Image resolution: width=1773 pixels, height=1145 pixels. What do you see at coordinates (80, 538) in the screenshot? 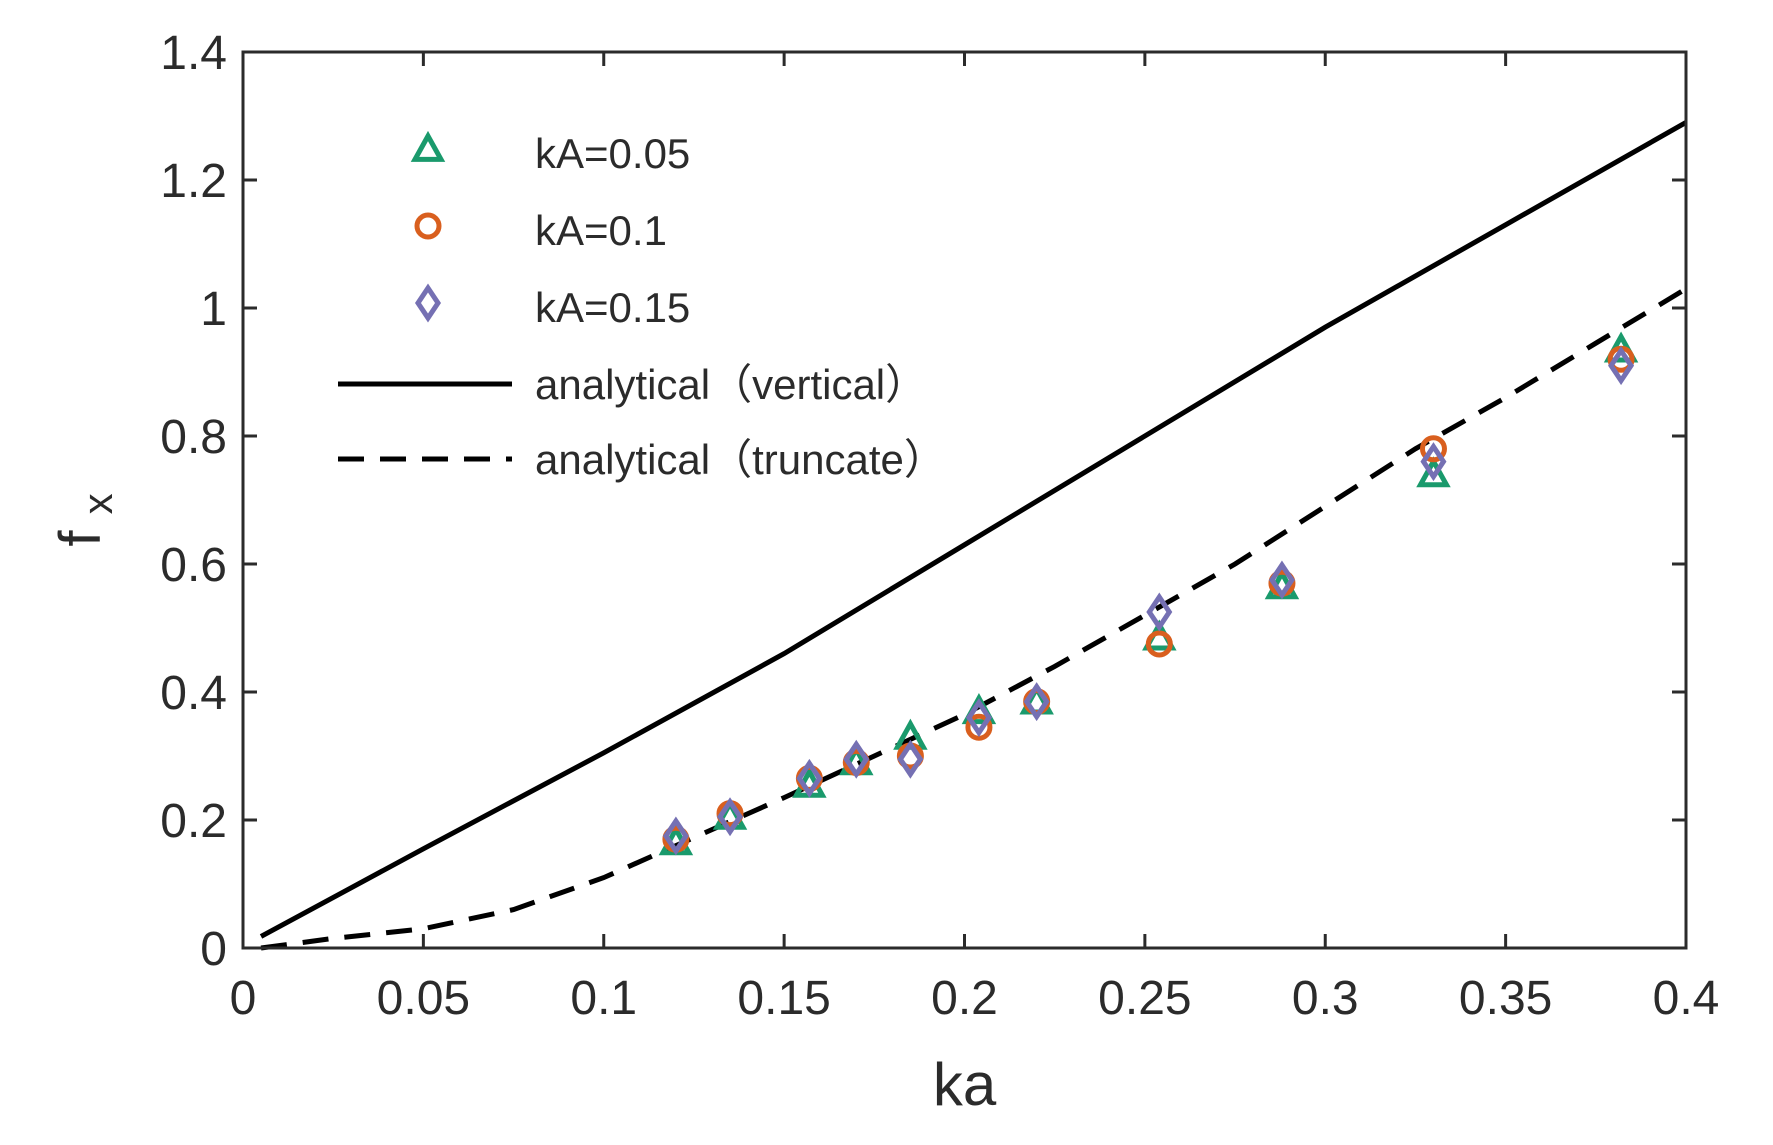
I see `y-axis-label-base: f` at bounding box center [80, 538].